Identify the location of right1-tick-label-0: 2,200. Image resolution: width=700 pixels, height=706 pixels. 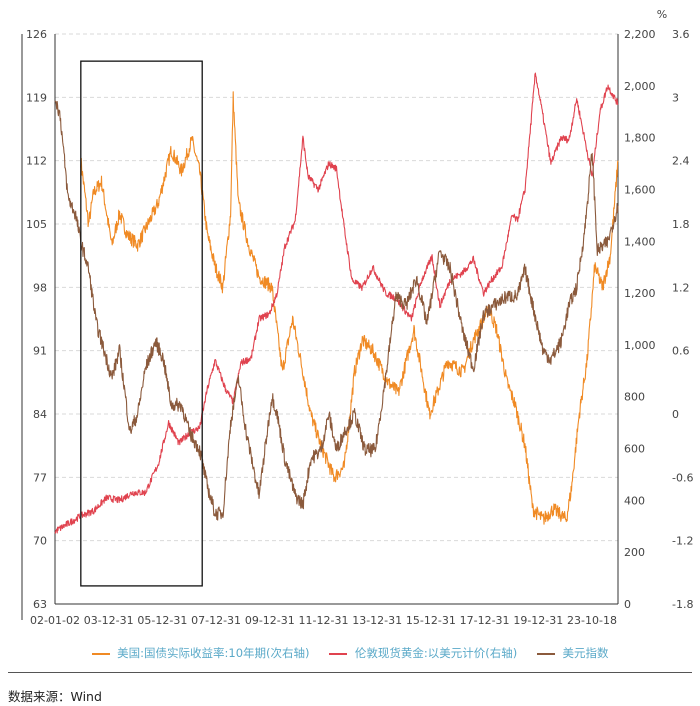
(640, 34).